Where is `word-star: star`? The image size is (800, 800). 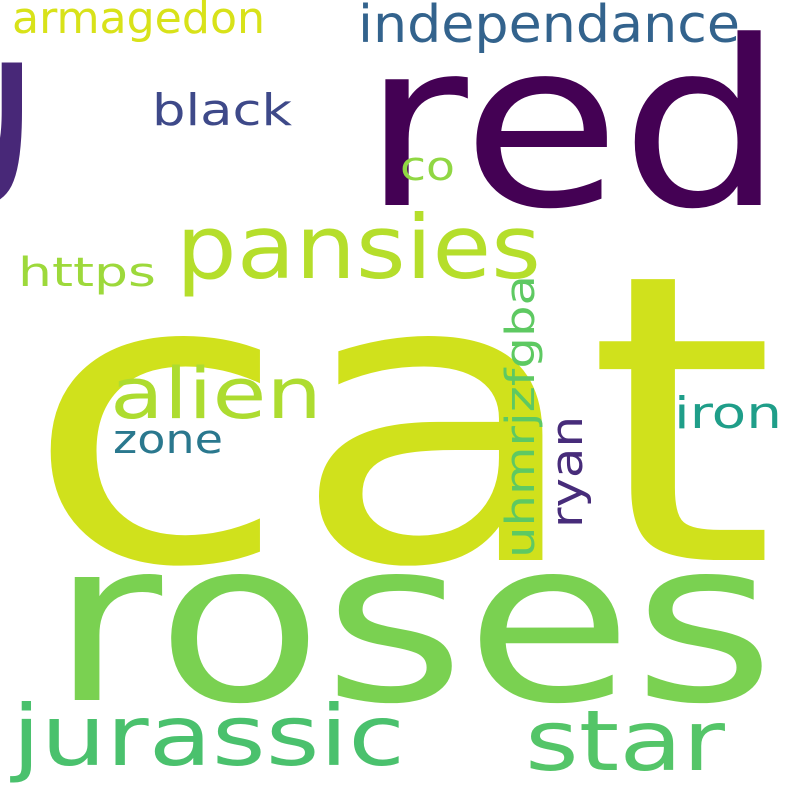
word-star: star is located at coordinates (625, 741).